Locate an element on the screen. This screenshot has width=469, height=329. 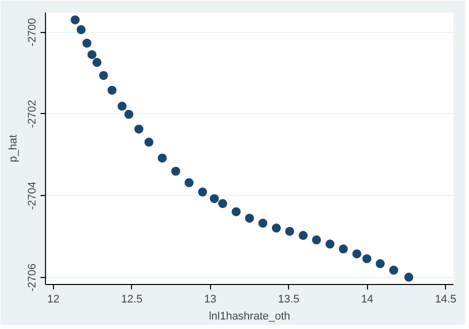
y-tick-label: -2704 is located at coordinates (32, 196).